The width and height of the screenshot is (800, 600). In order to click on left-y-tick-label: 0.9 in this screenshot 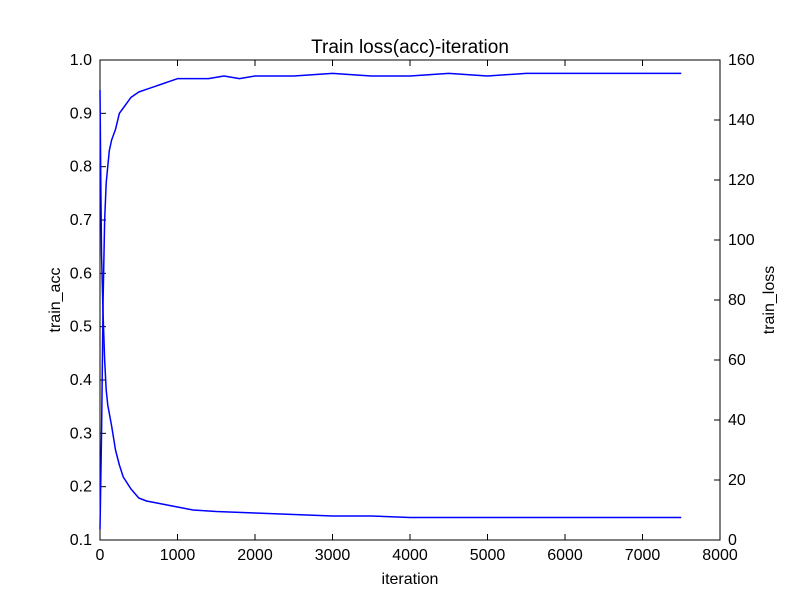, I will do `click(81, 113)`.